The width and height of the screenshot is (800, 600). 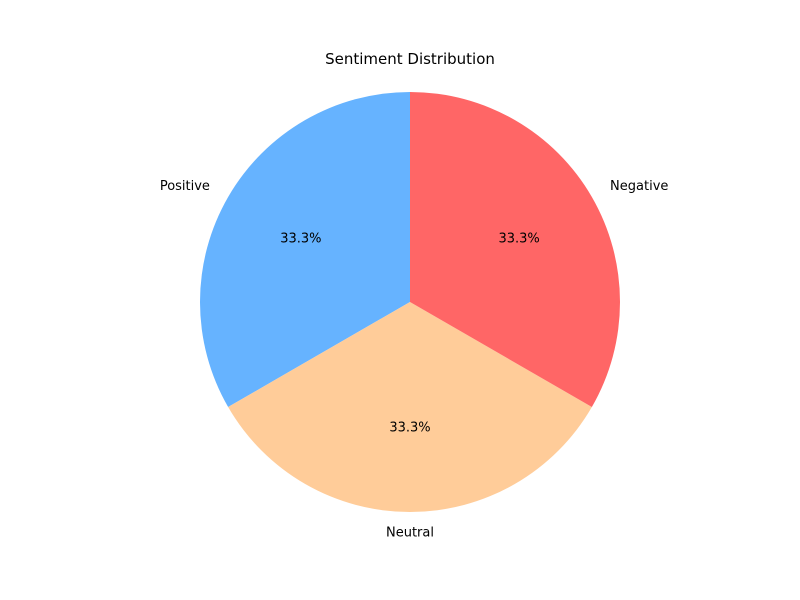 I want to click on pie-slice-negative, so click(x=515, y=249).